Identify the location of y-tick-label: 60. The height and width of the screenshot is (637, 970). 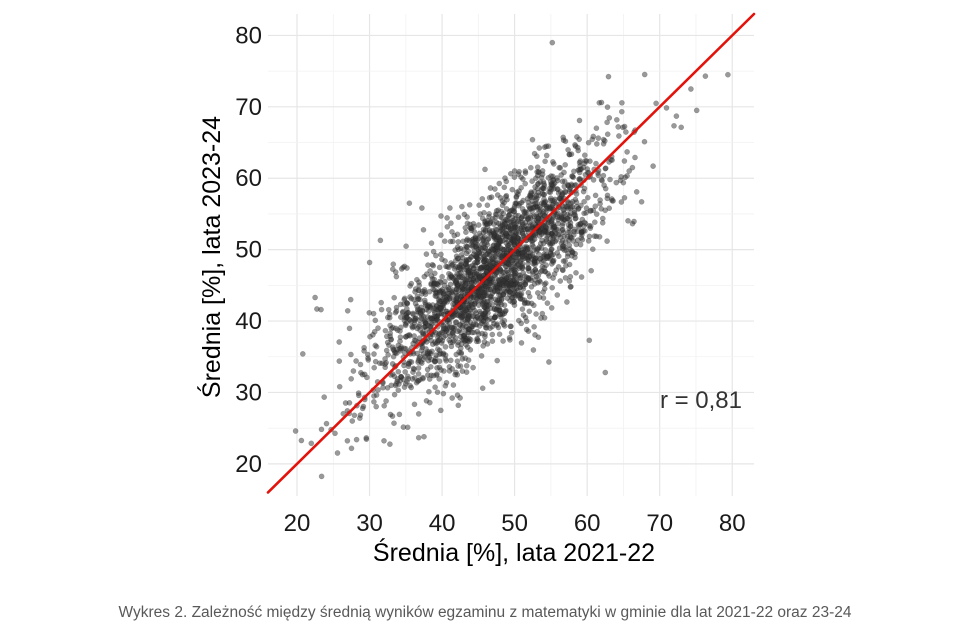
(248, 178).